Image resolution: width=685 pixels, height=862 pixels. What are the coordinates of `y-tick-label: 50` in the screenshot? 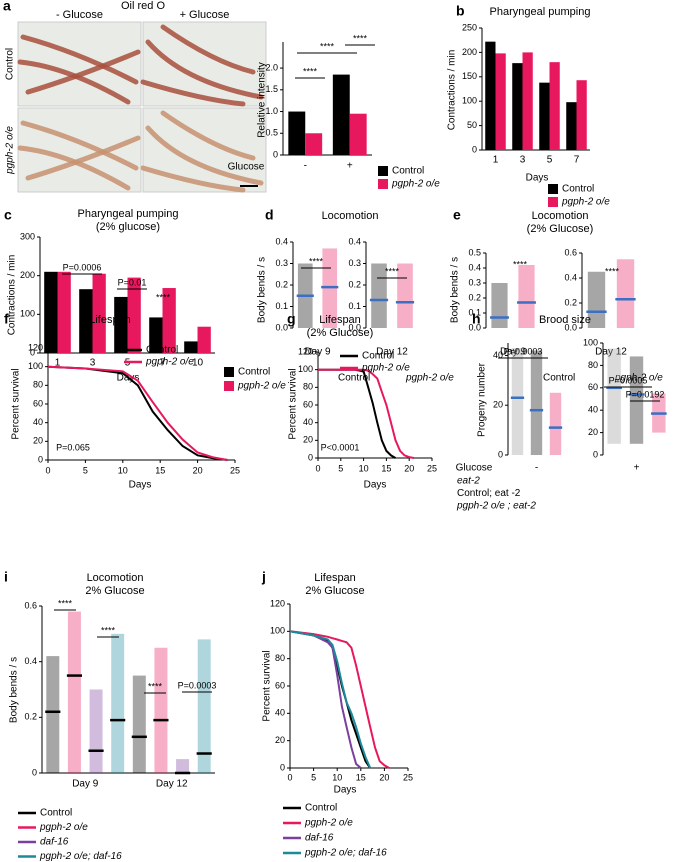 It's located at (472, 125).